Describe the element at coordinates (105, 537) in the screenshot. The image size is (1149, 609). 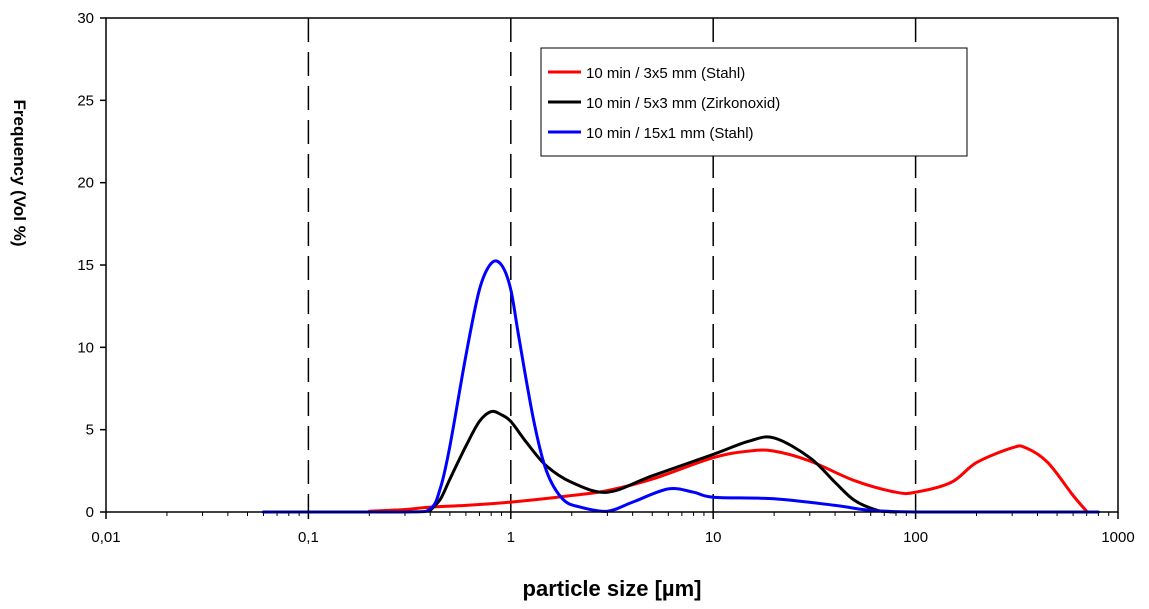
I see `x-tick-label: 0,01` at that location.